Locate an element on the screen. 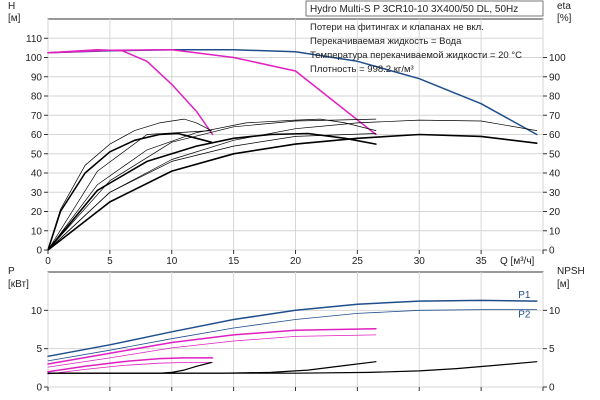  y-right-tick-label: 80 is located at coordinates (555, 97).